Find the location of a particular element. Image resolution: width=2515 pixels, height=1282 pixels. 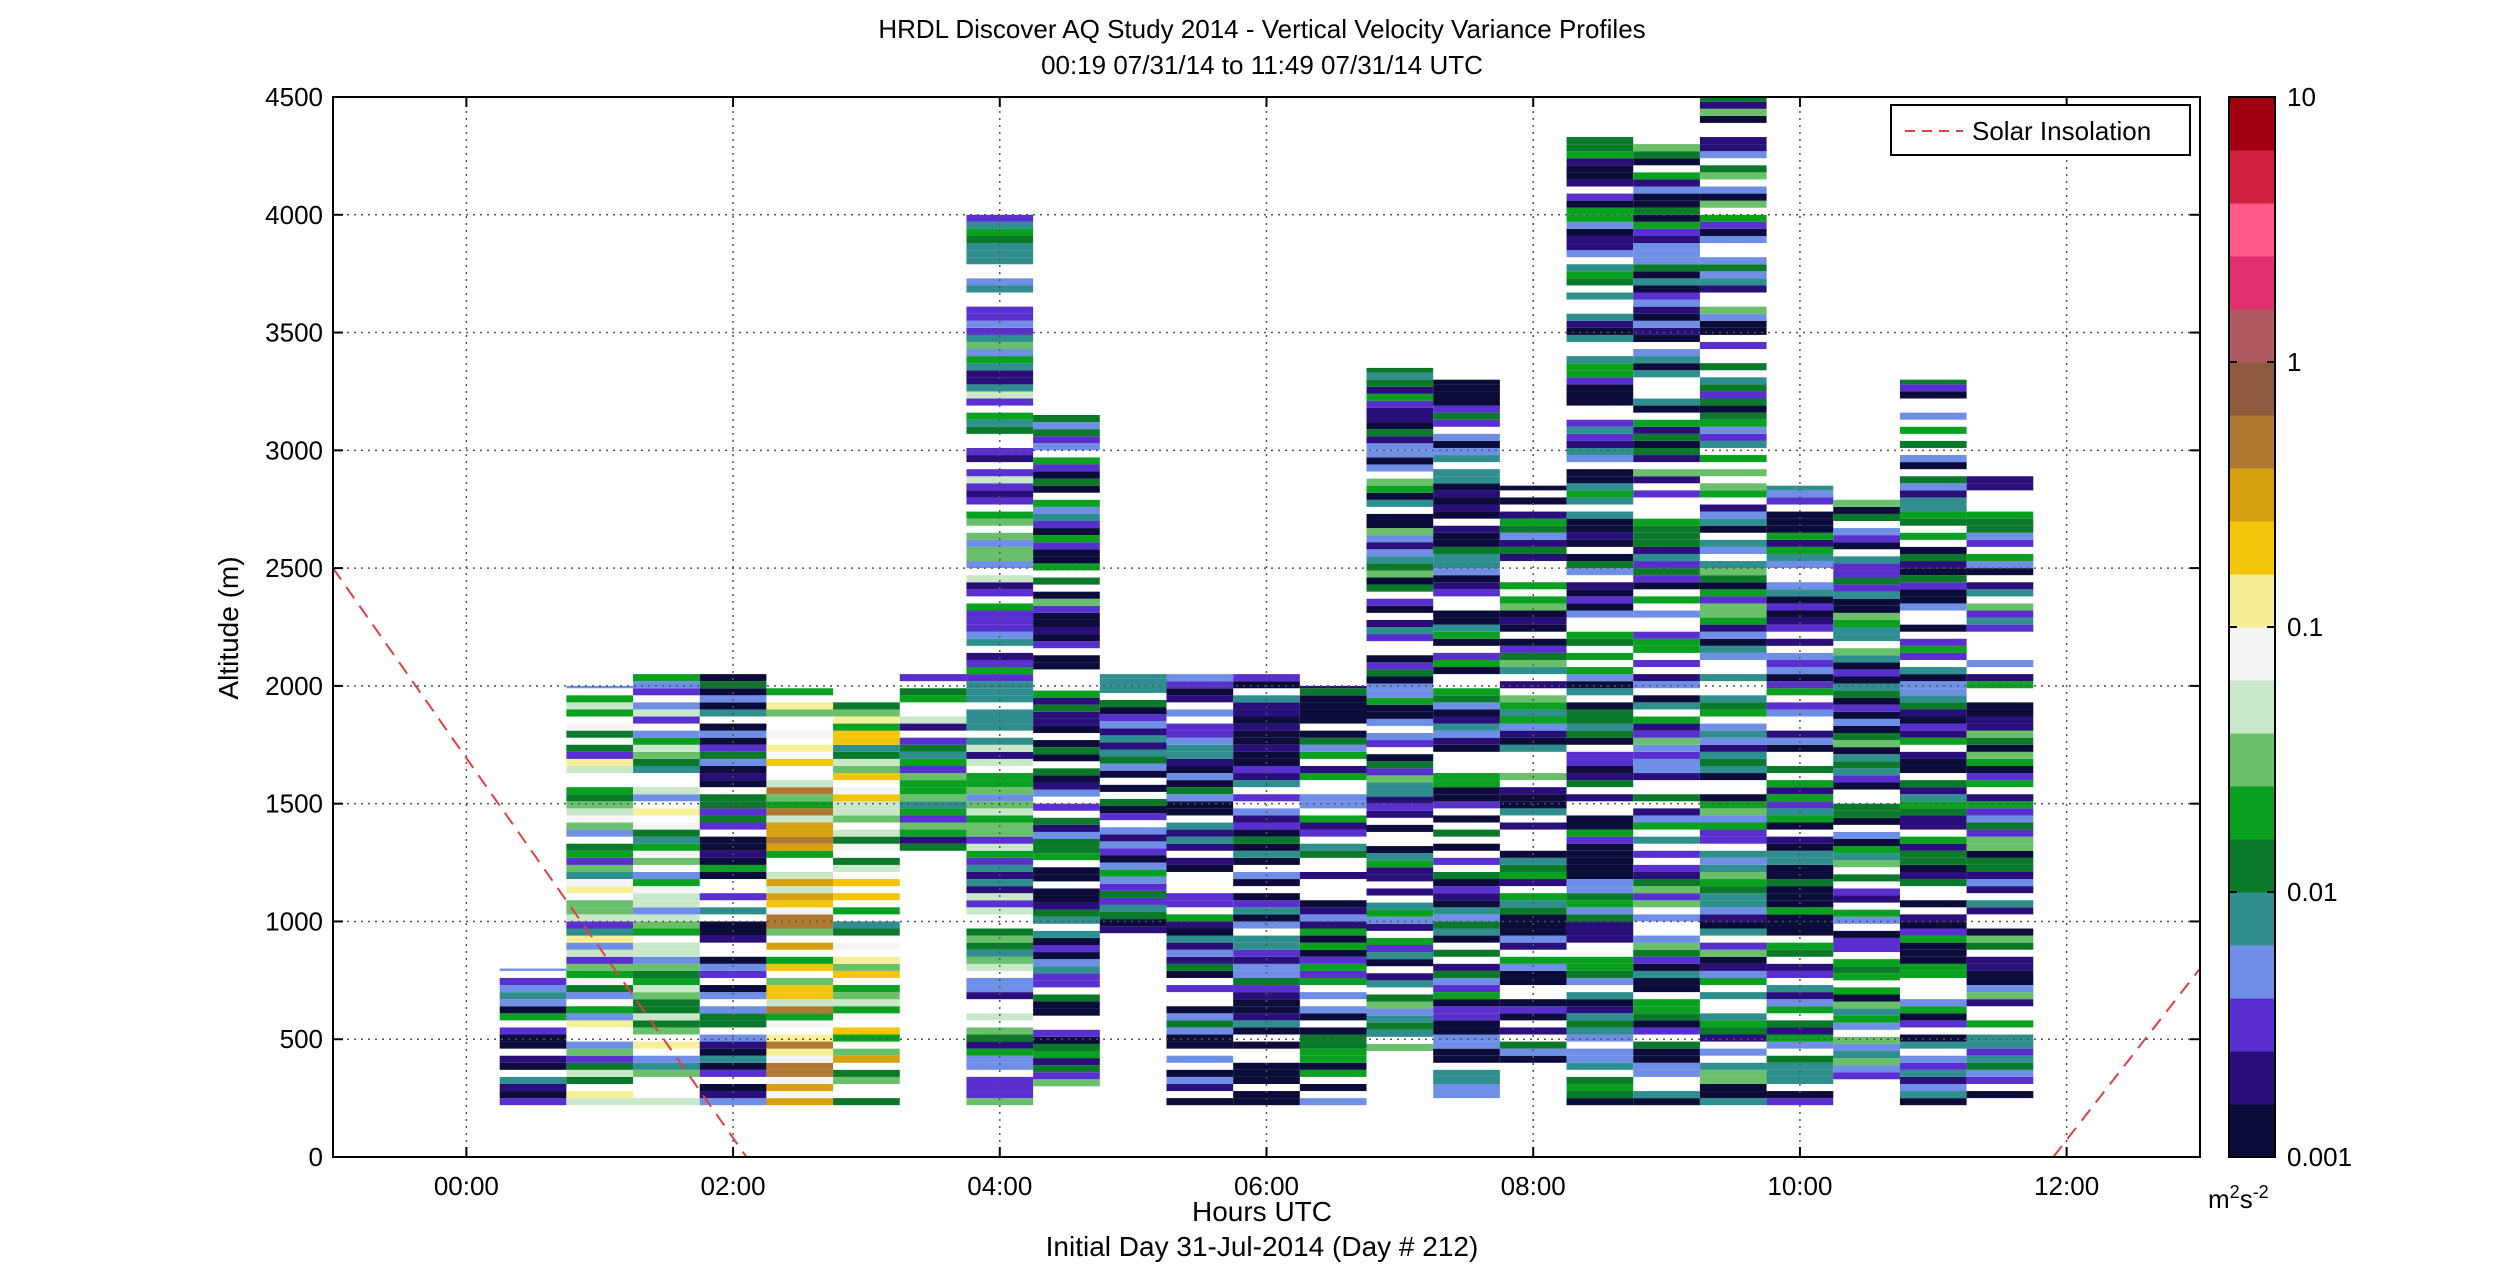

variance-profile is located at coordinates (866, 904).